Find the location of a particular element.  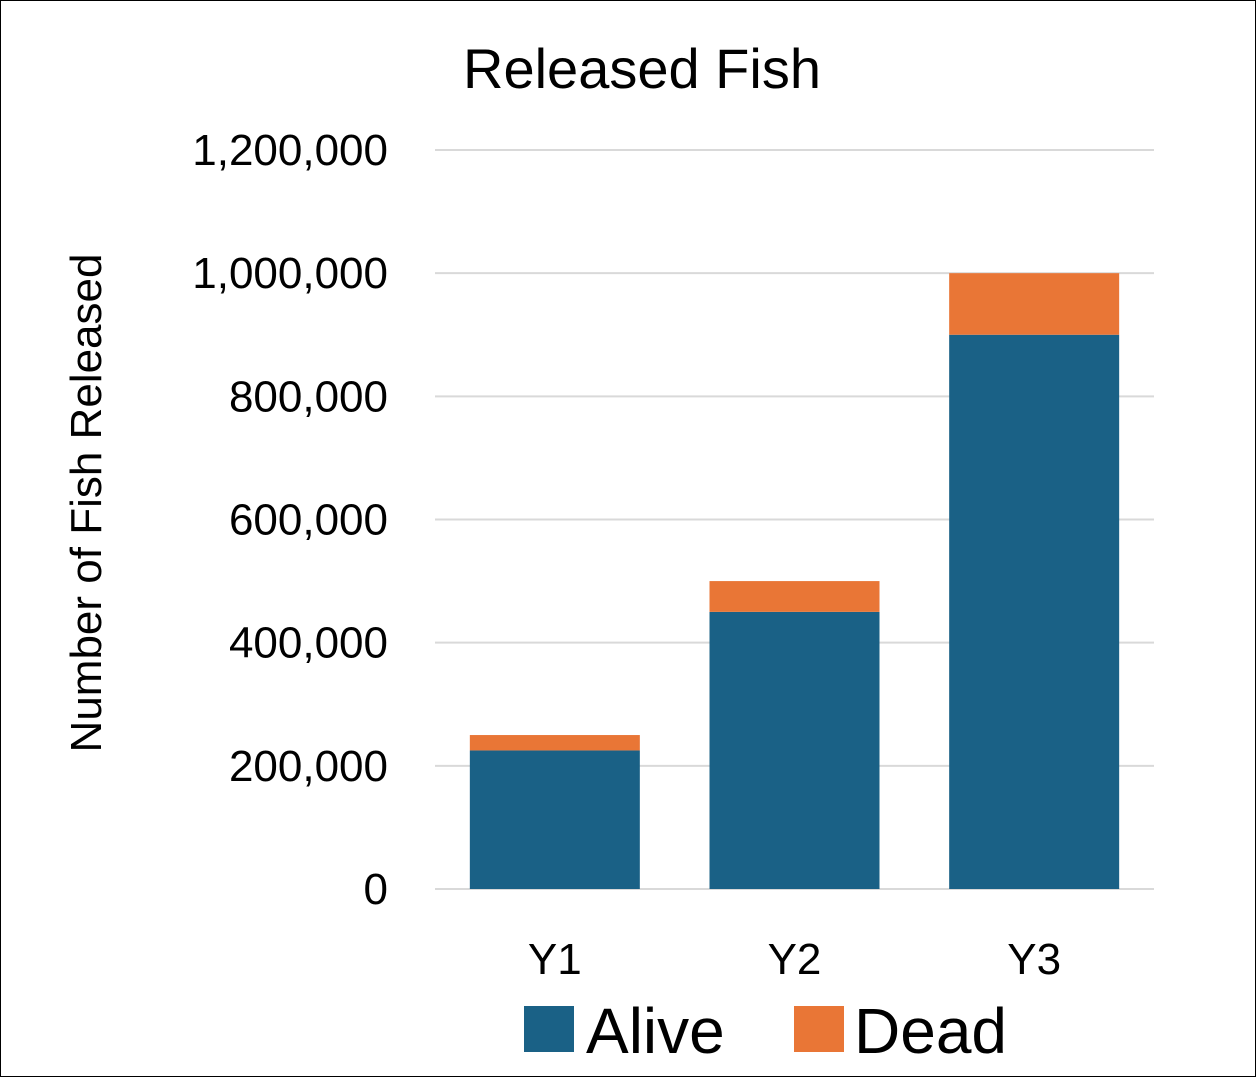

y-tick-label: 1,000,000 is located at coordinates (290, 273).